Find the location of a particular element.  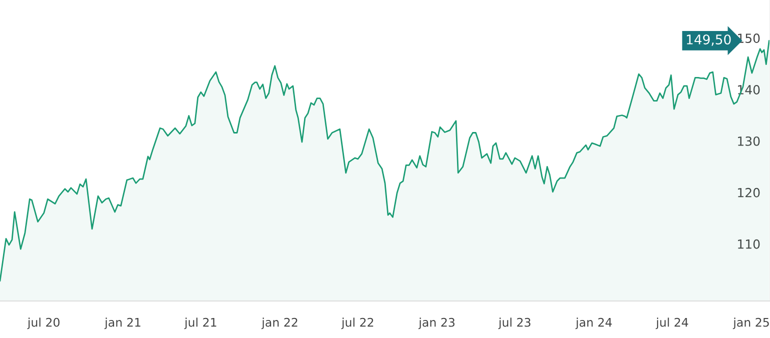

x-tick-label: jul 24 is located at coordinates (672, 324).